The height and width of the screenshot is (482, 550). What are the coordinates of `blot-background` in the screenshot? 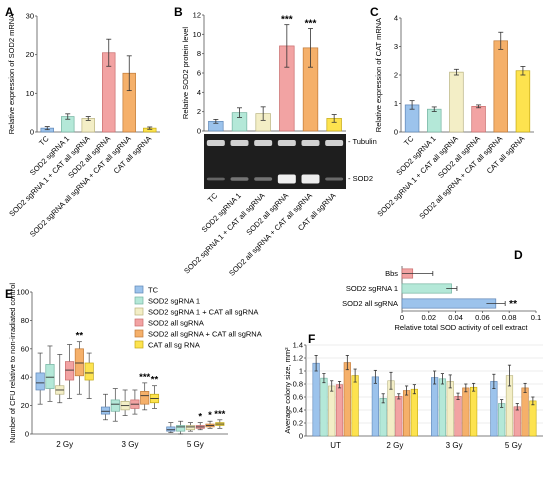 It's located at (275, 161).